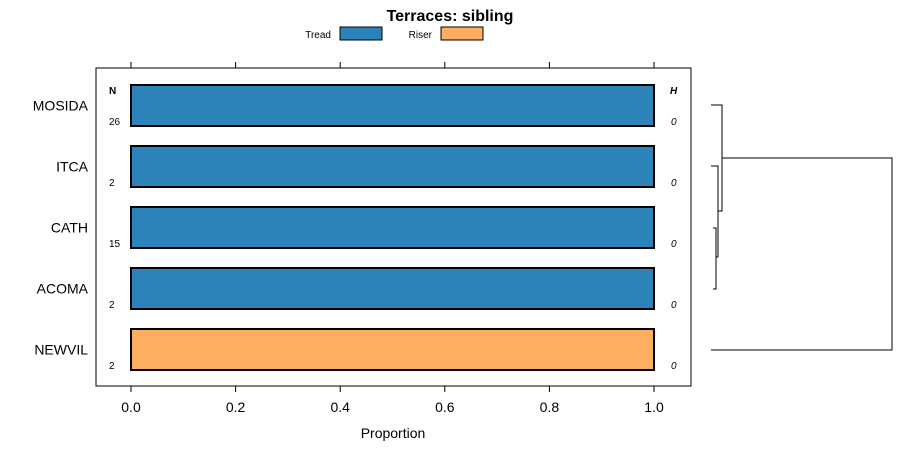 The image size is (900, 460). I want to click on bar-mosida-tread, so click(392, 105).